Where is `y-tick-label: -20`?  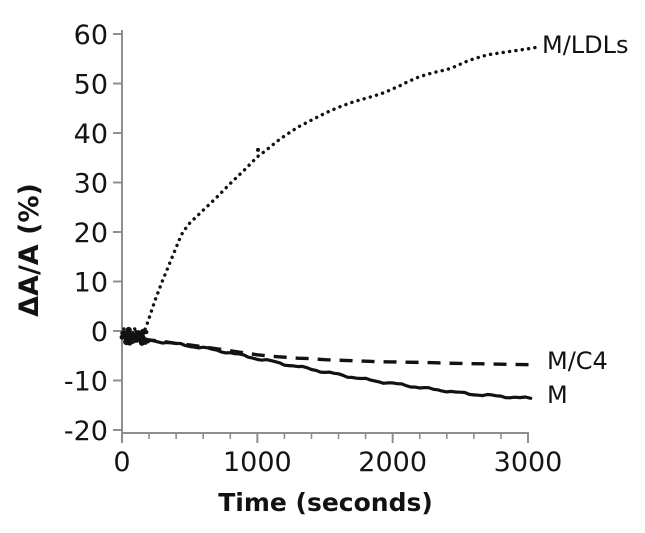 y-tick-label: -20 is located at coordinates (86, 431).